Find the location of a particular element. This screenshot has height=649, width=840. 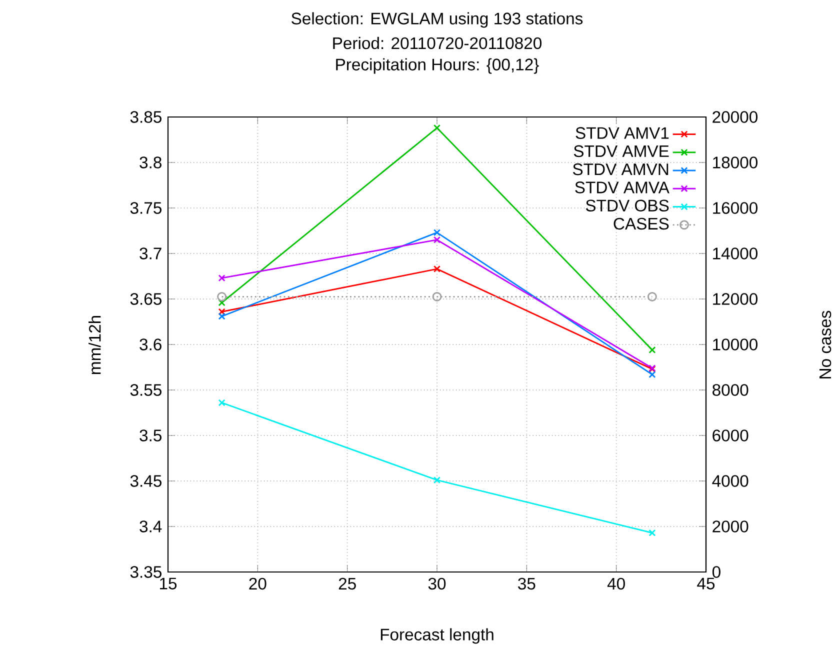

y-tick-label: 3.4 is located at coordinates (151, 526).